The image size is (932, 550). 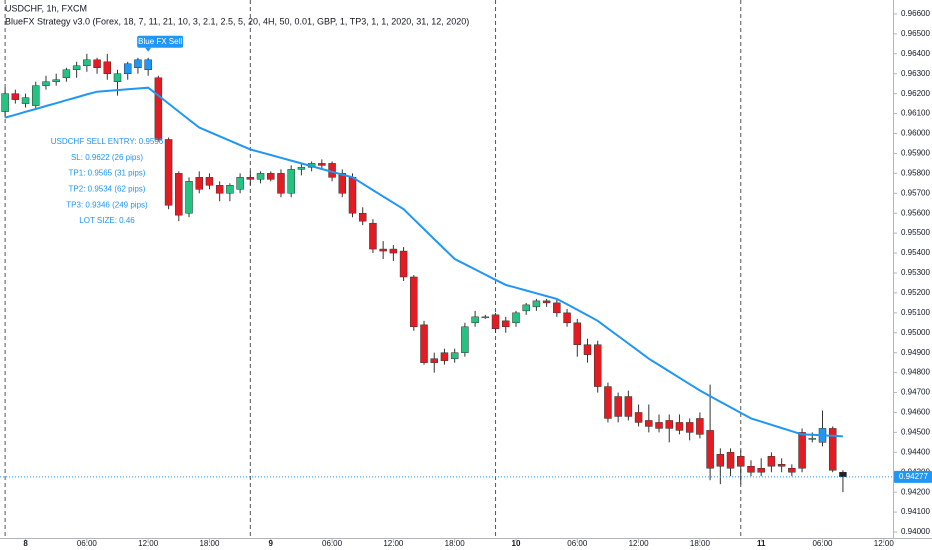 What do you see at coordinates (915, 392) in the screenshot?
I see `y-tick-label: 0.94700` at bounding box center [915, 392].